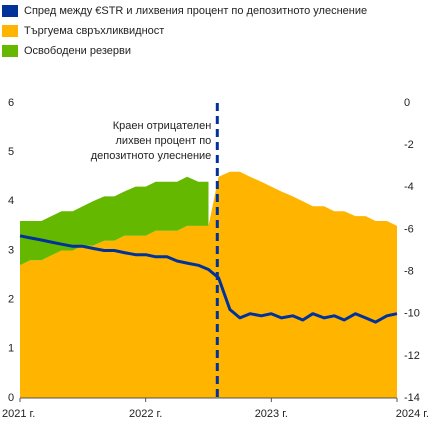 The height and width of the screenshot is (432, 431). I want to click on annotation: Краен отрицателен, so click(162, 126).